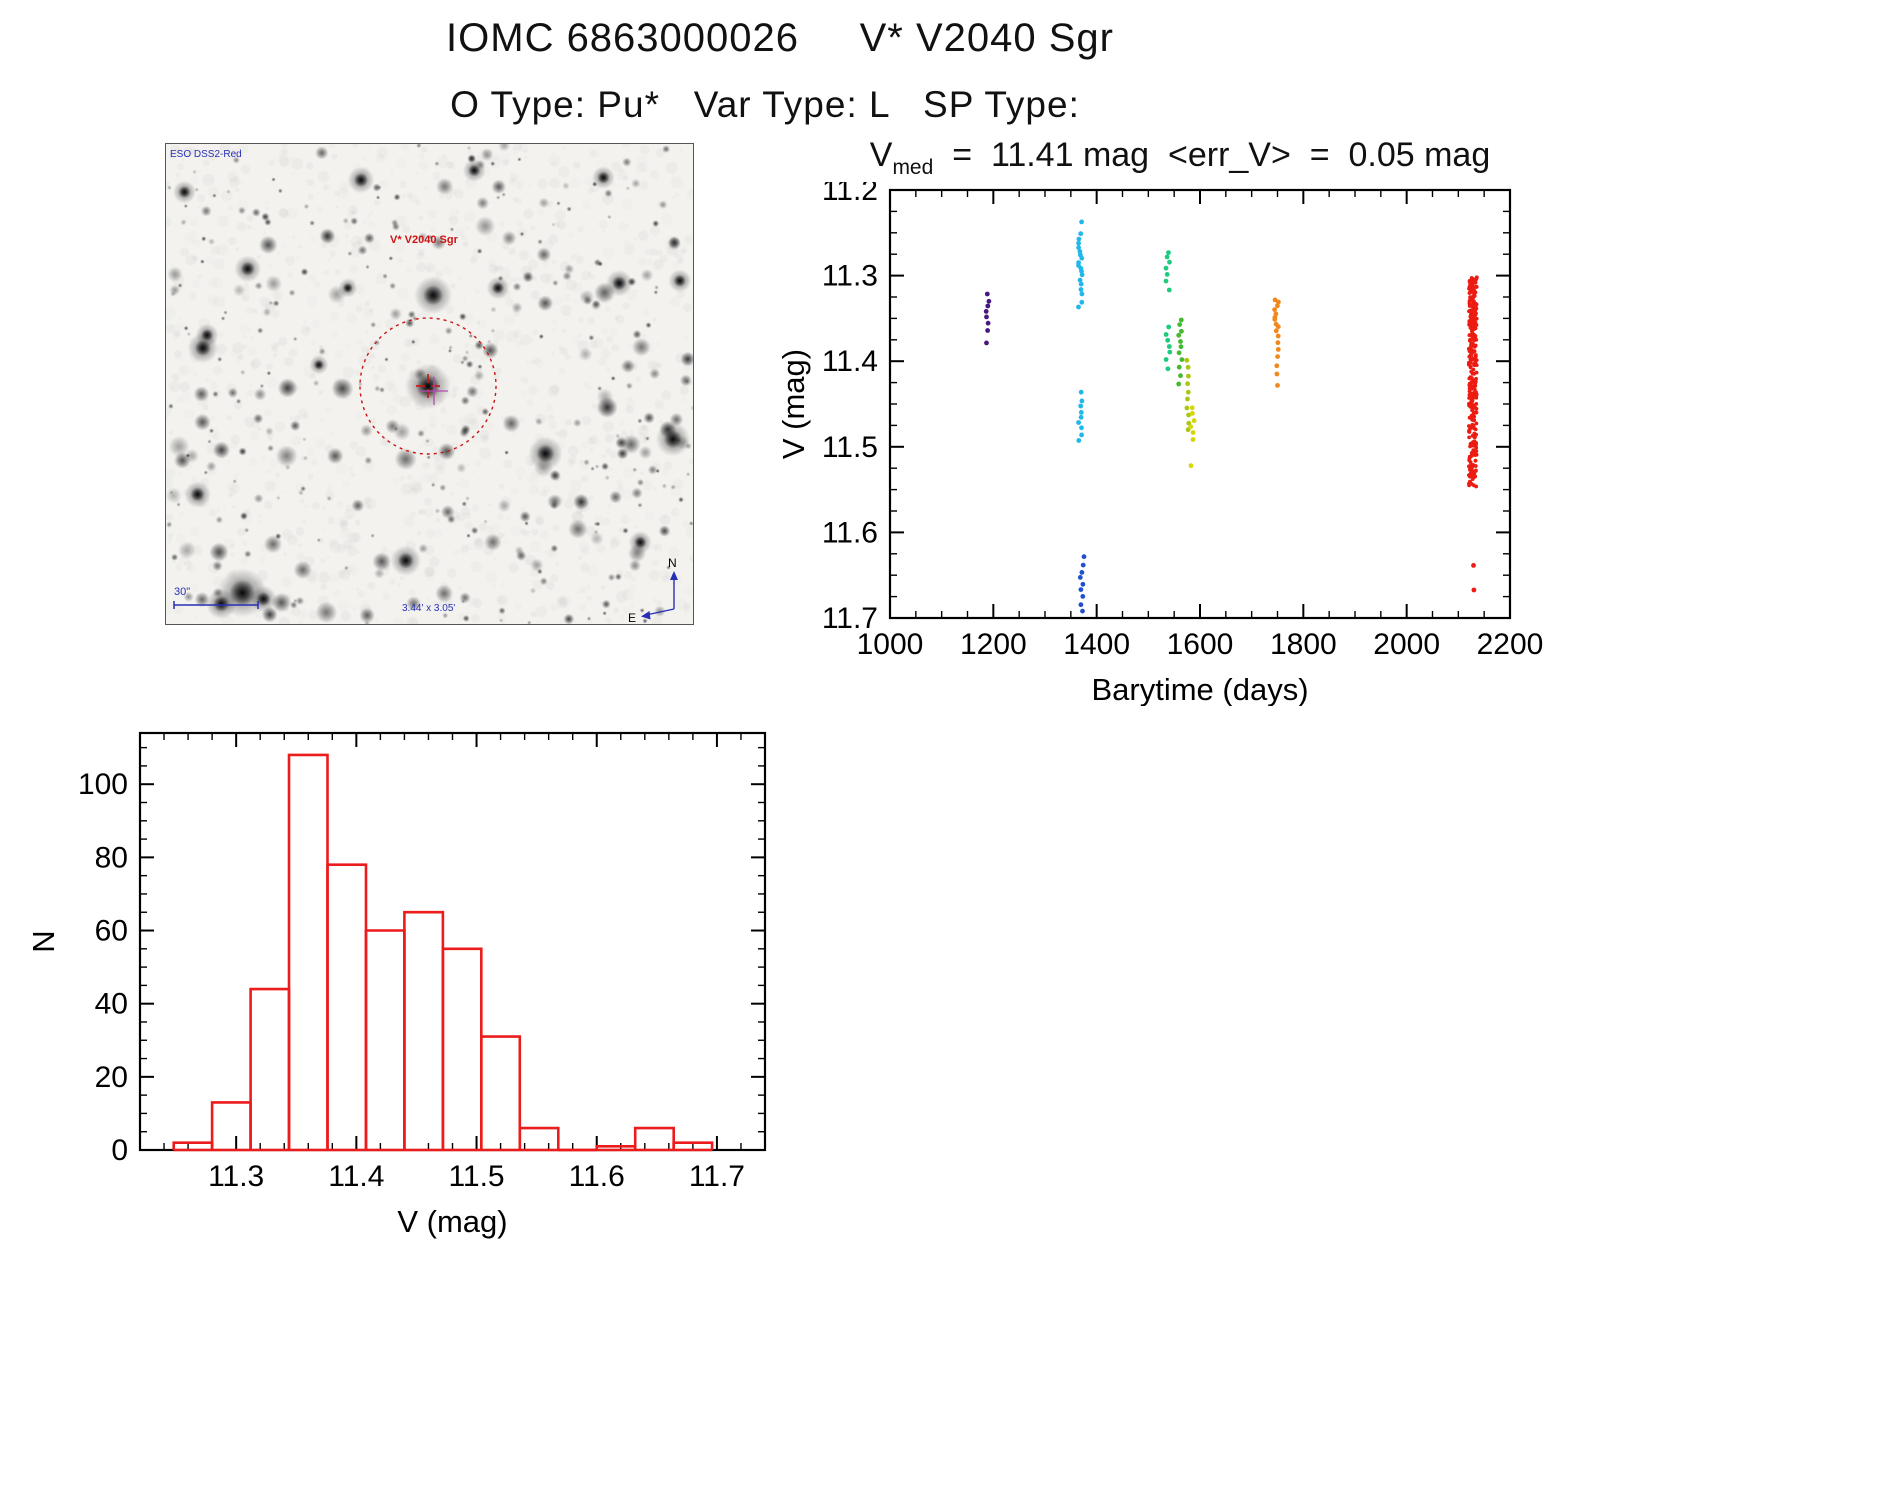  Describe the element at coordinates (913, 167) in the screenshot. I see `vmed-subscript: med` at that location.